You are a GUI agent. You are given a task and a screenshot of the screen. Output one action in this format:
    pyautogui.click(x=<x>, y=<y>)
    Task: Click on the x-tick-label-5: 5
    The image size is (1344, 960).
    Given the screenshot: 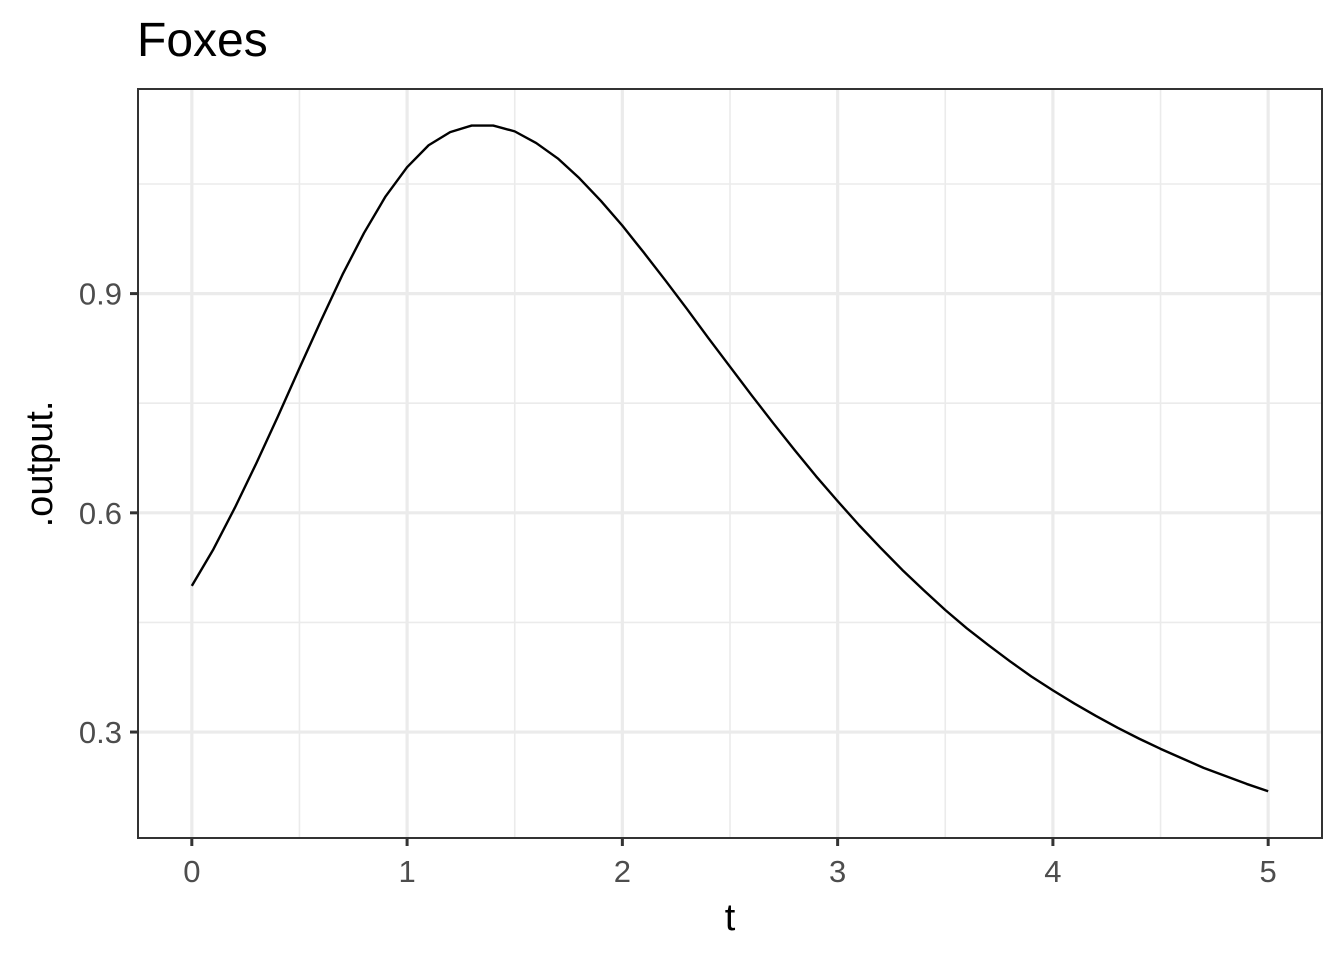 What is the action you would take?
    pyautogui.click(x=1268, y=871)
    